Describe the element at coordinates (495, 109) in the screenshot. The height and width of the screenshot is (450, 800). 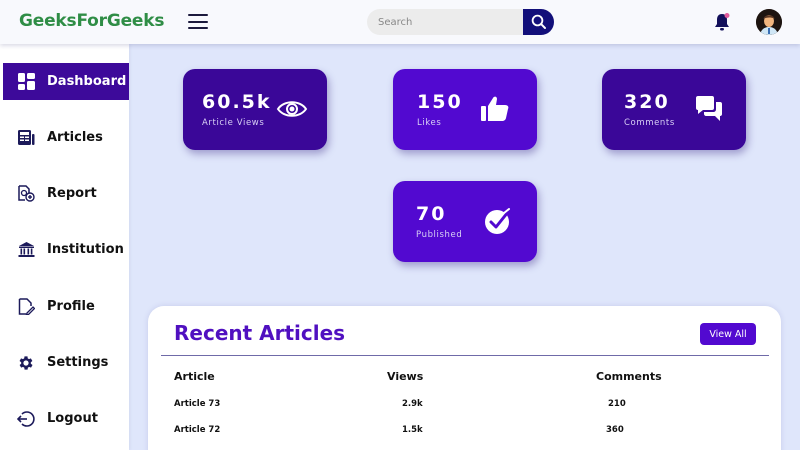
I see `thumbs-up-icon` at that location.